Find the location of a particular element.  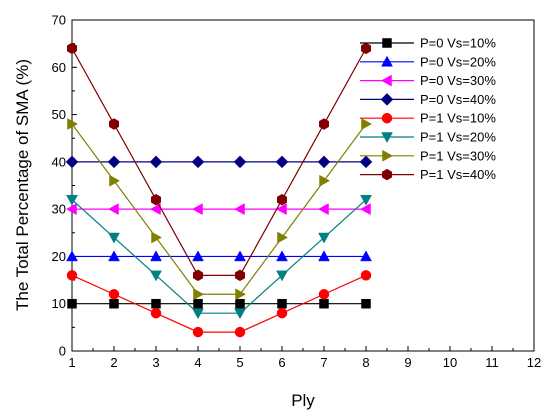

x-tick-label: 10 is located at coordinates (450, 362).